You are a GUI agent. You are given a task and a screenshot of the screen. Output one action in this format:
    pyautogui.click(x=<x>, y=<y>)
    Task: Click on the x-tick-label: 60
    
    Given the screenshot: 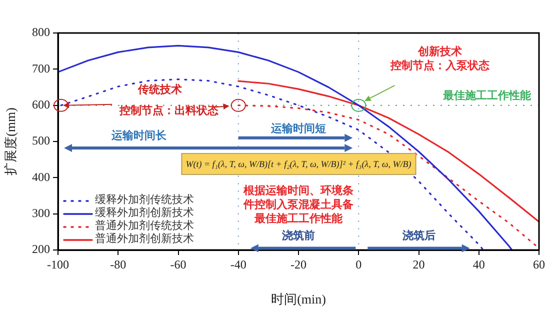 What is the action you would take?
    pyautogui.click(x=539, y=264)
    